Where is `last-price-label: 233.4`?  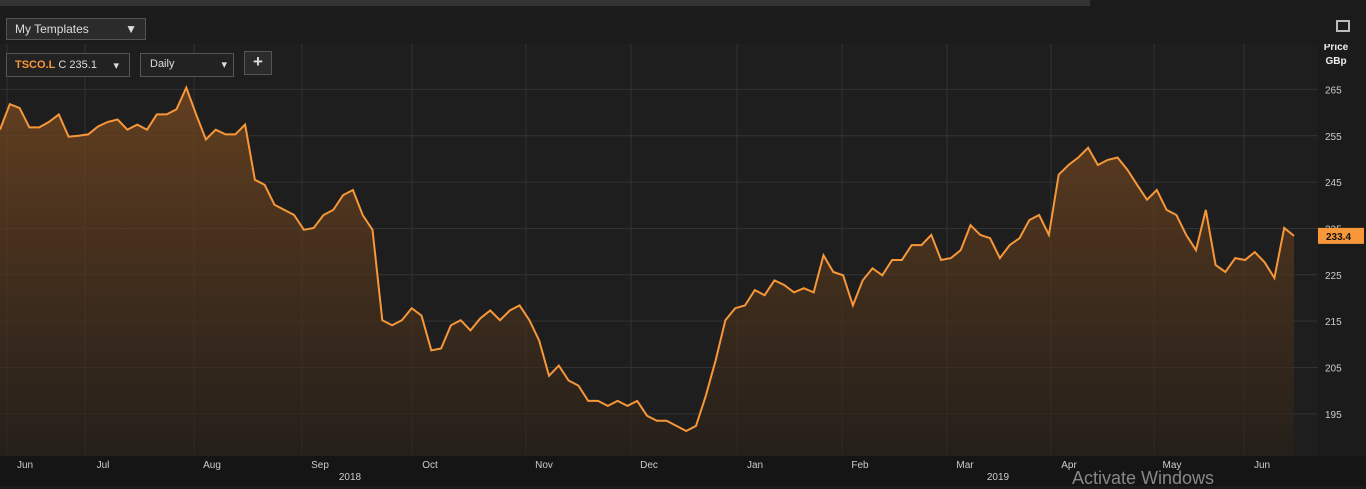
last-price-label: 233.4 is located at coordinates (1338, 237).